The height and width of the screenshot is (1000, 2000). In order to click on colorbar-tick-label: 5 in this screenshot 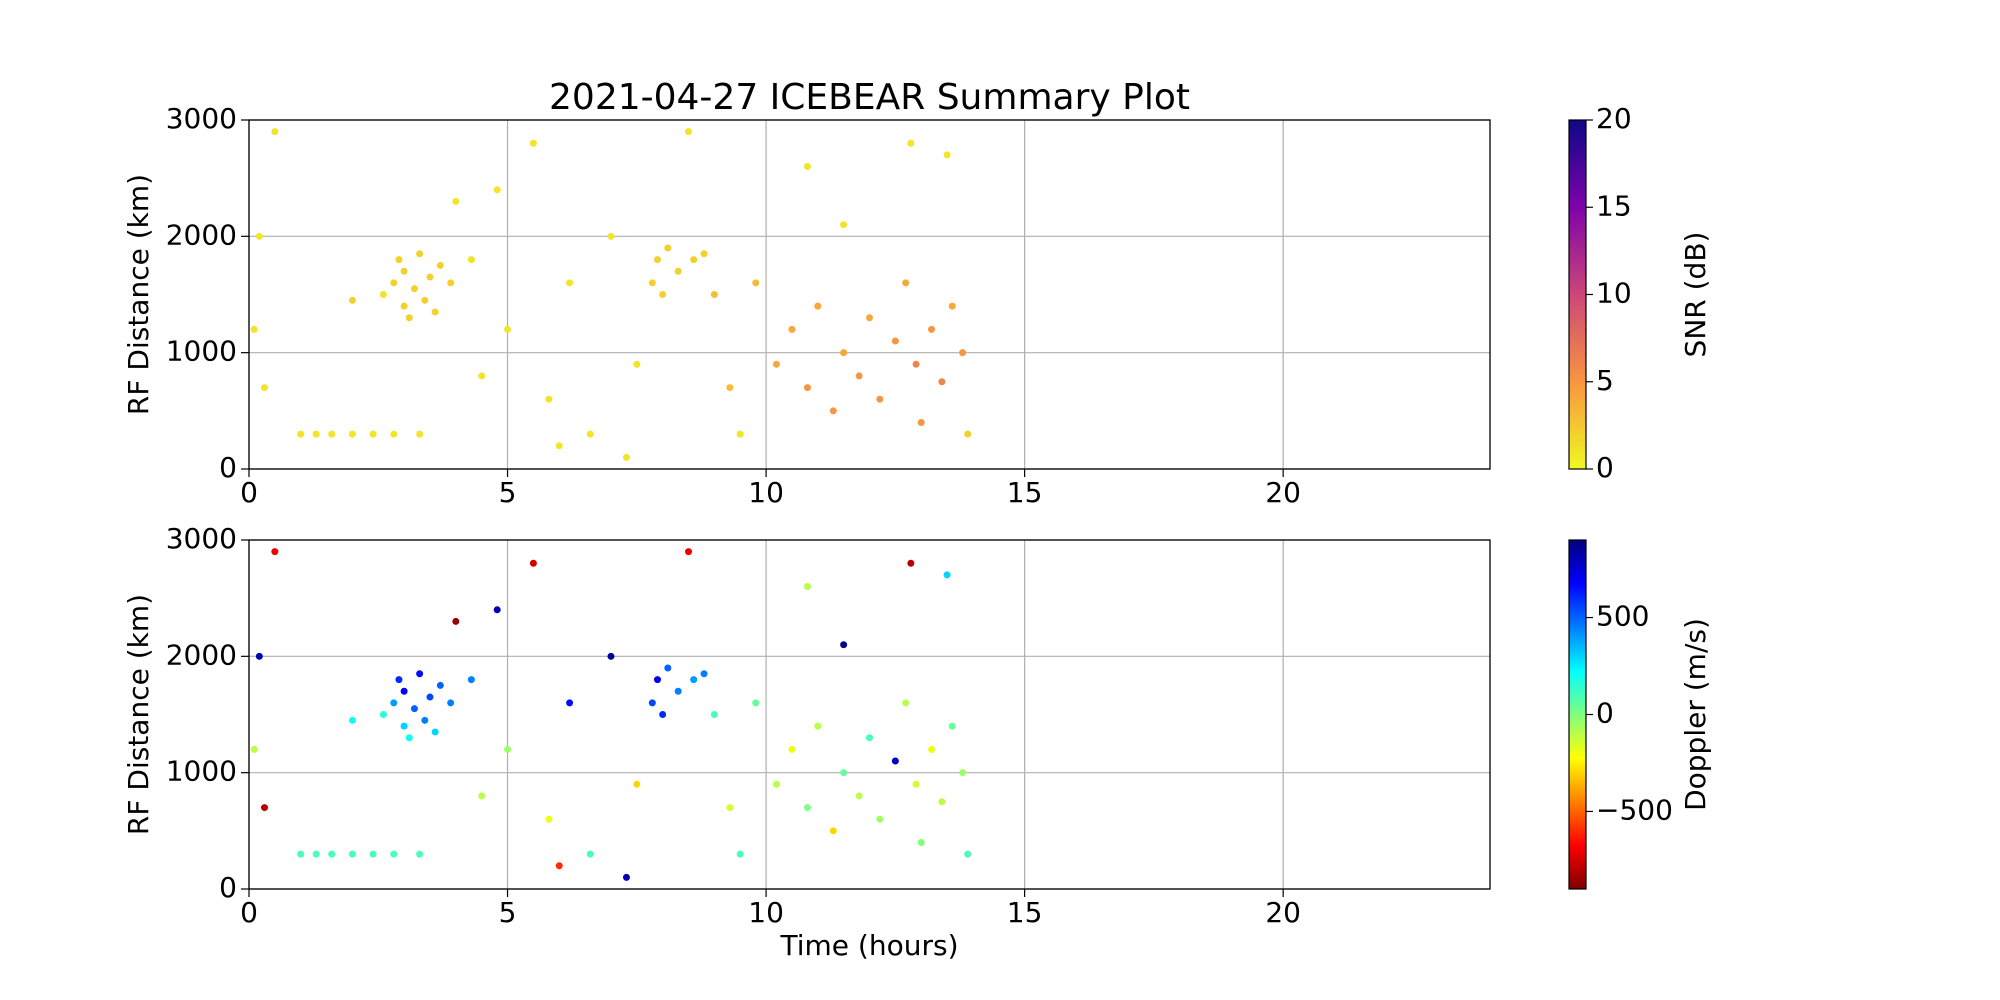, I will do `click(1605, 380)`.